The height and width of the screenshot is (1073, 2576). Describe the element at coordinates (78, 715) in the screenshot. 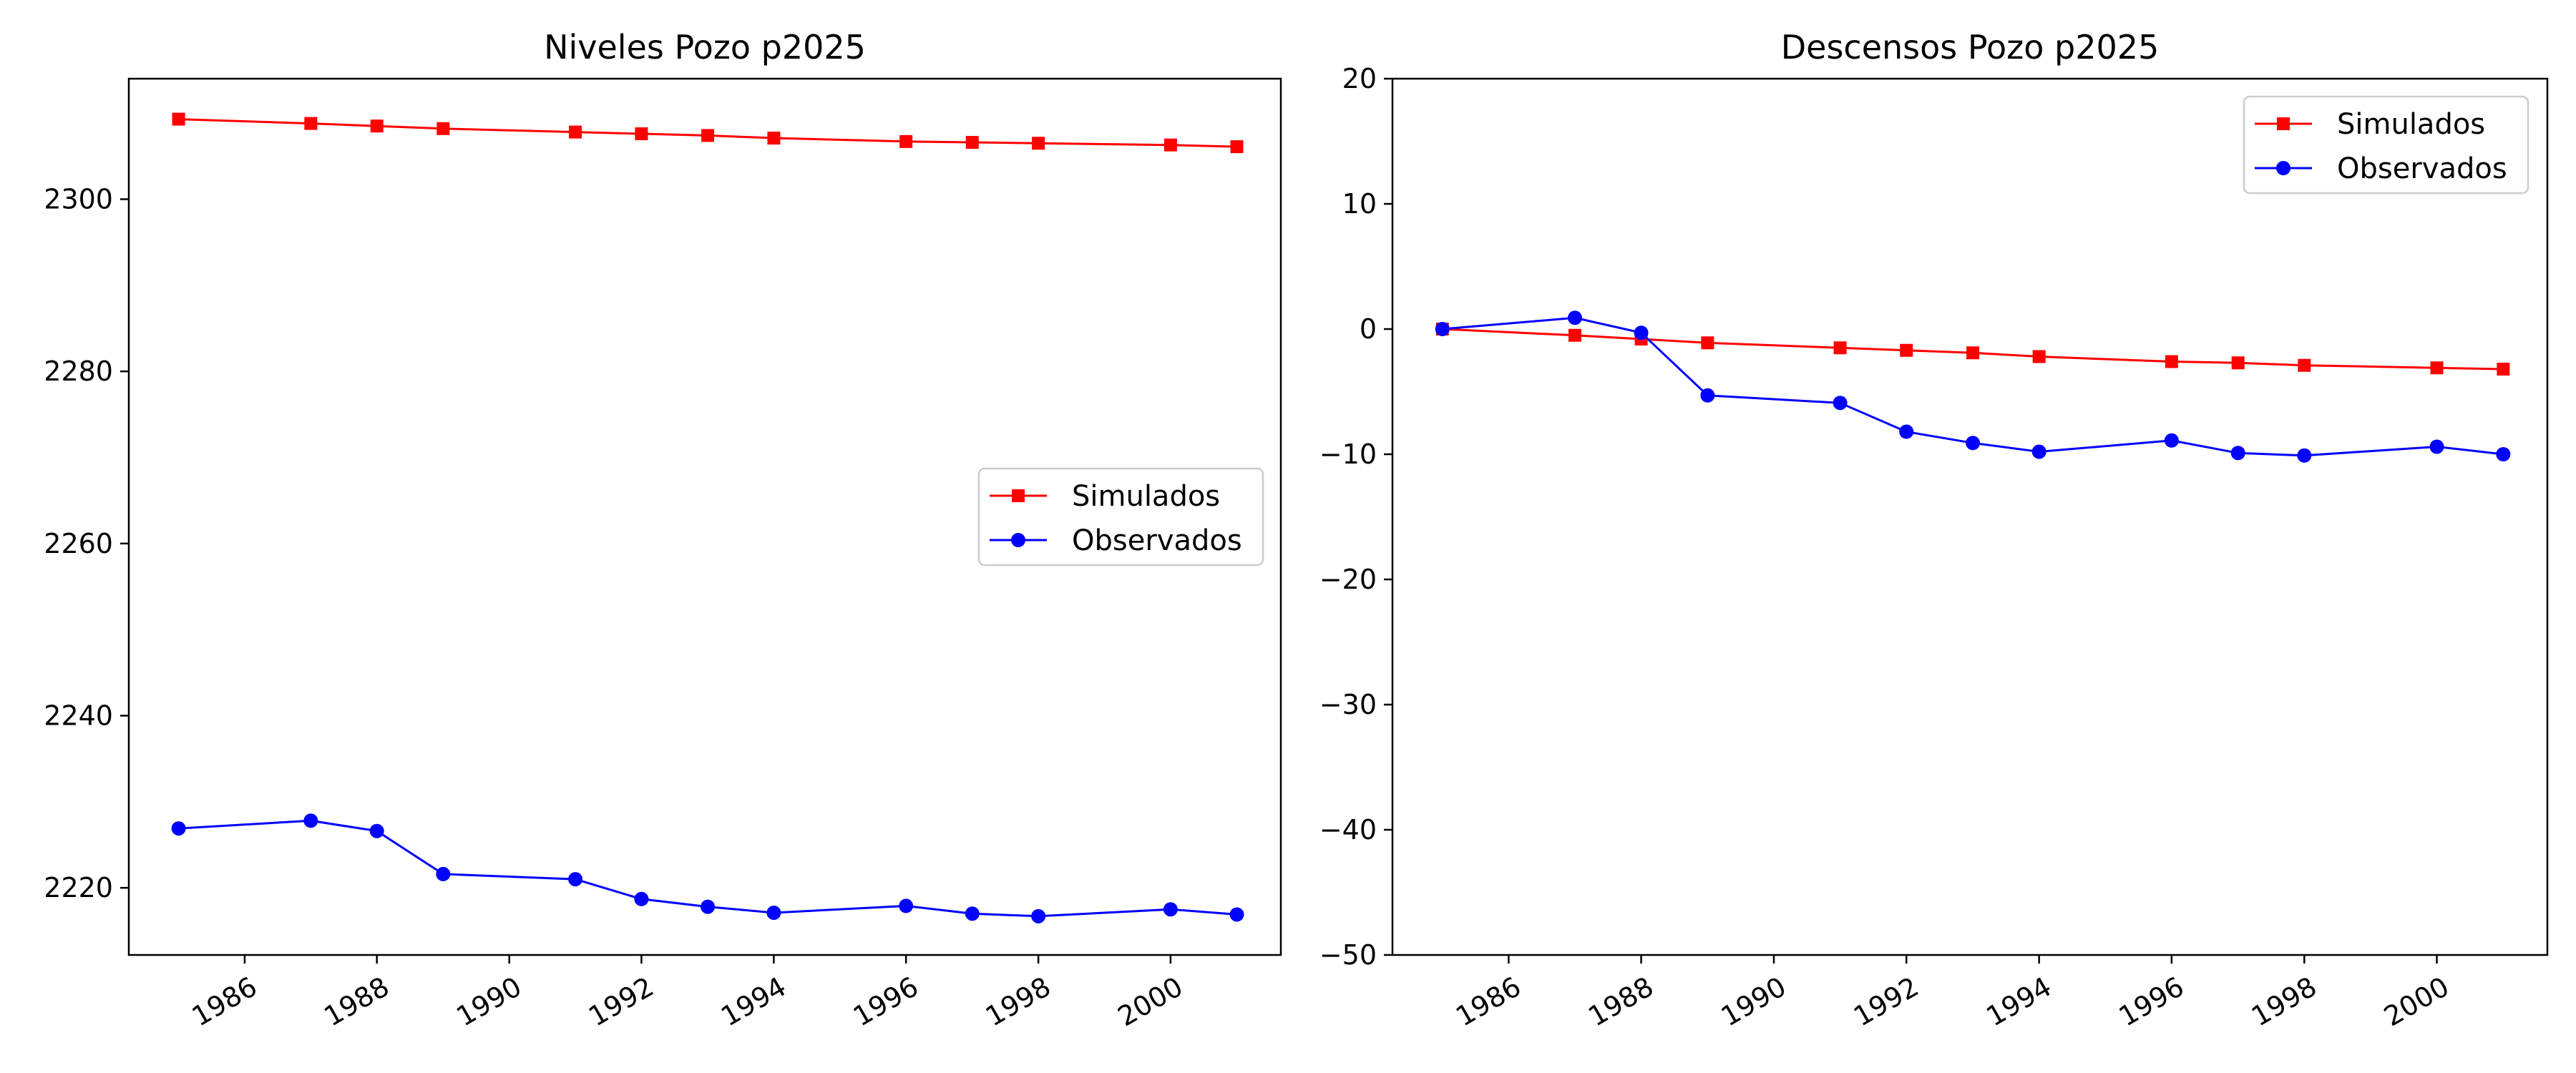

I see `y-tick-label: 2240` at that location.